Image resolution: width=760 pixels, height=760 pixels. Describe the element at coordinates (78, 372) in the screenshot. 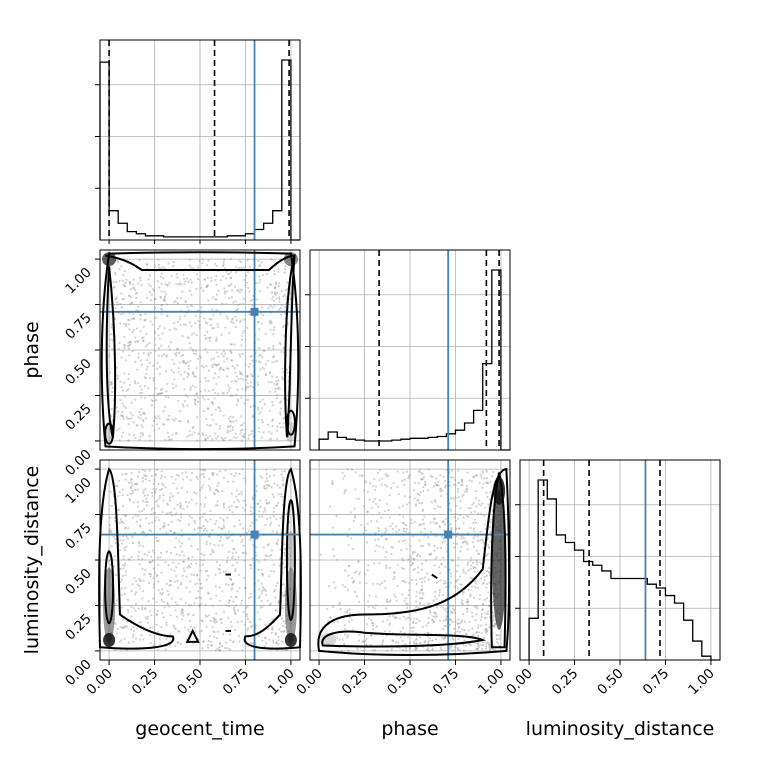

I see `y-tick-label: 0.50` at that location.